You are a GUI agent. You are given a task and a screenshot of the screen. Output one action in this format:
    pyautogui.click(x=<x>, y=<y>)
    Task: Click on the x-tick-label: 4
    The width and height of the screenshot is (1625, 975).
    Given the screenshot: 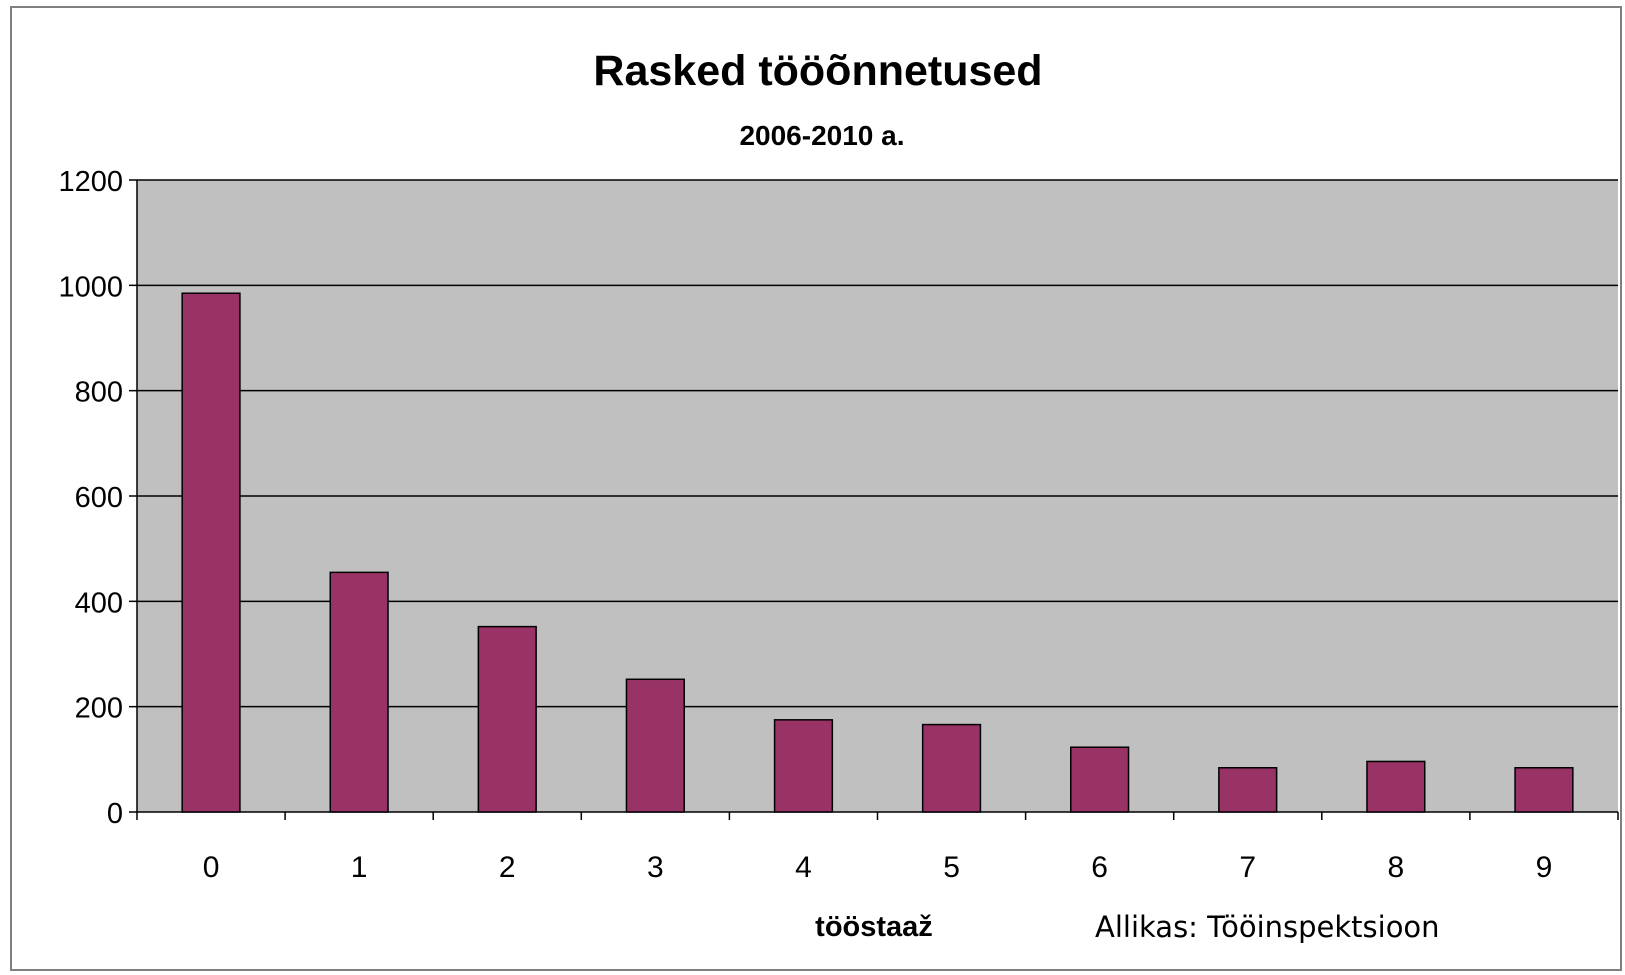 What is the action you would take?
    pyautogui.click(x=803, y=867)
    